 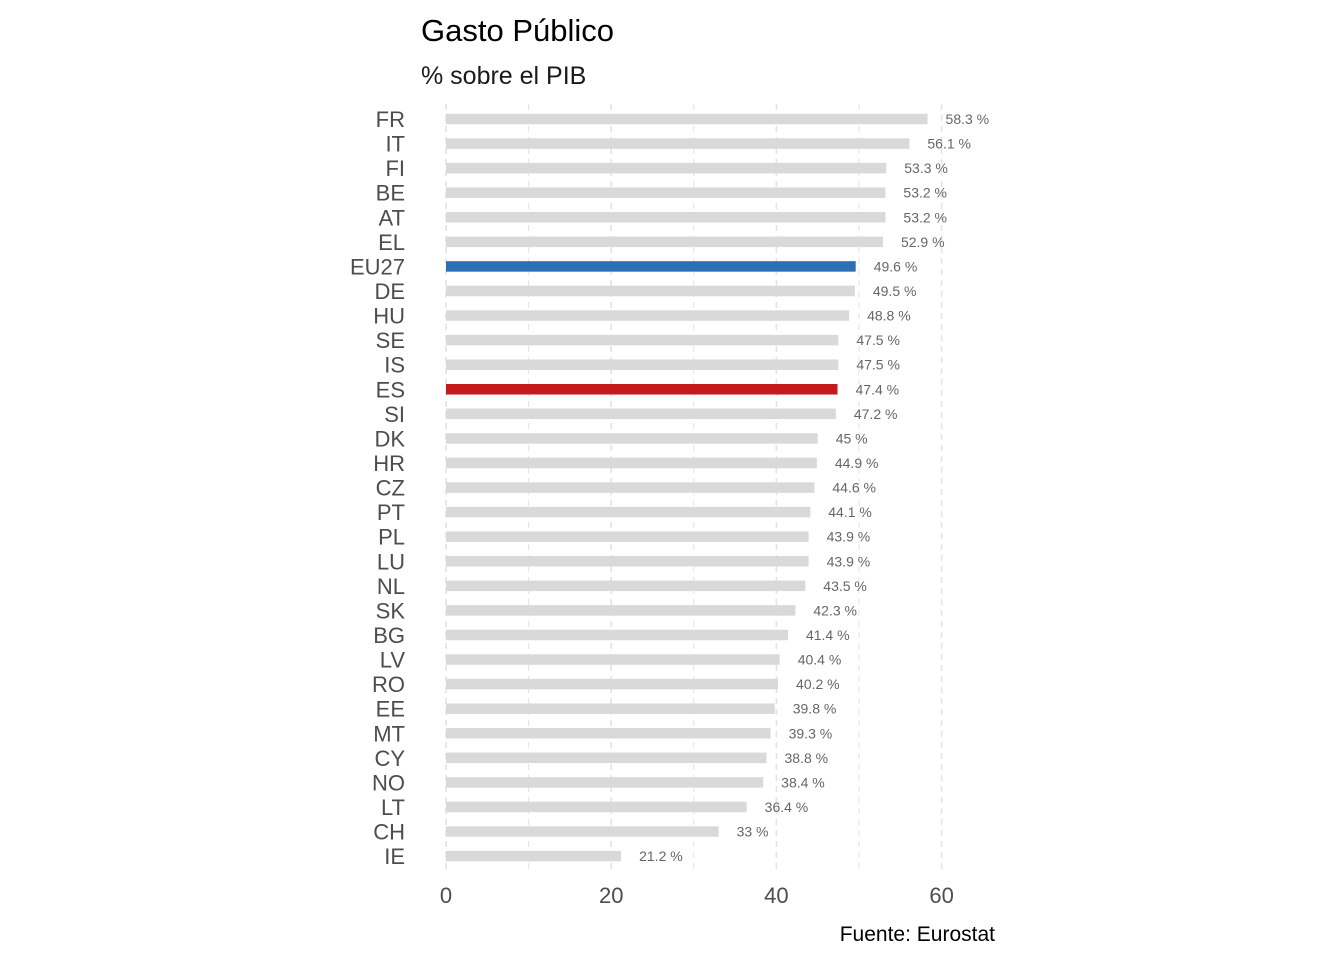 I want to click on bar-nl, so click(x=626, y=586).